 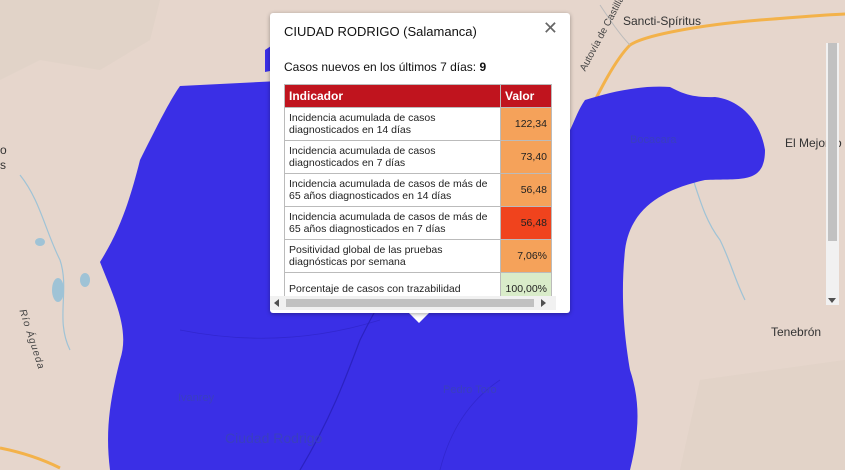 I want to click on horizontal-scroll-thumb, so click(x=410, y=303).